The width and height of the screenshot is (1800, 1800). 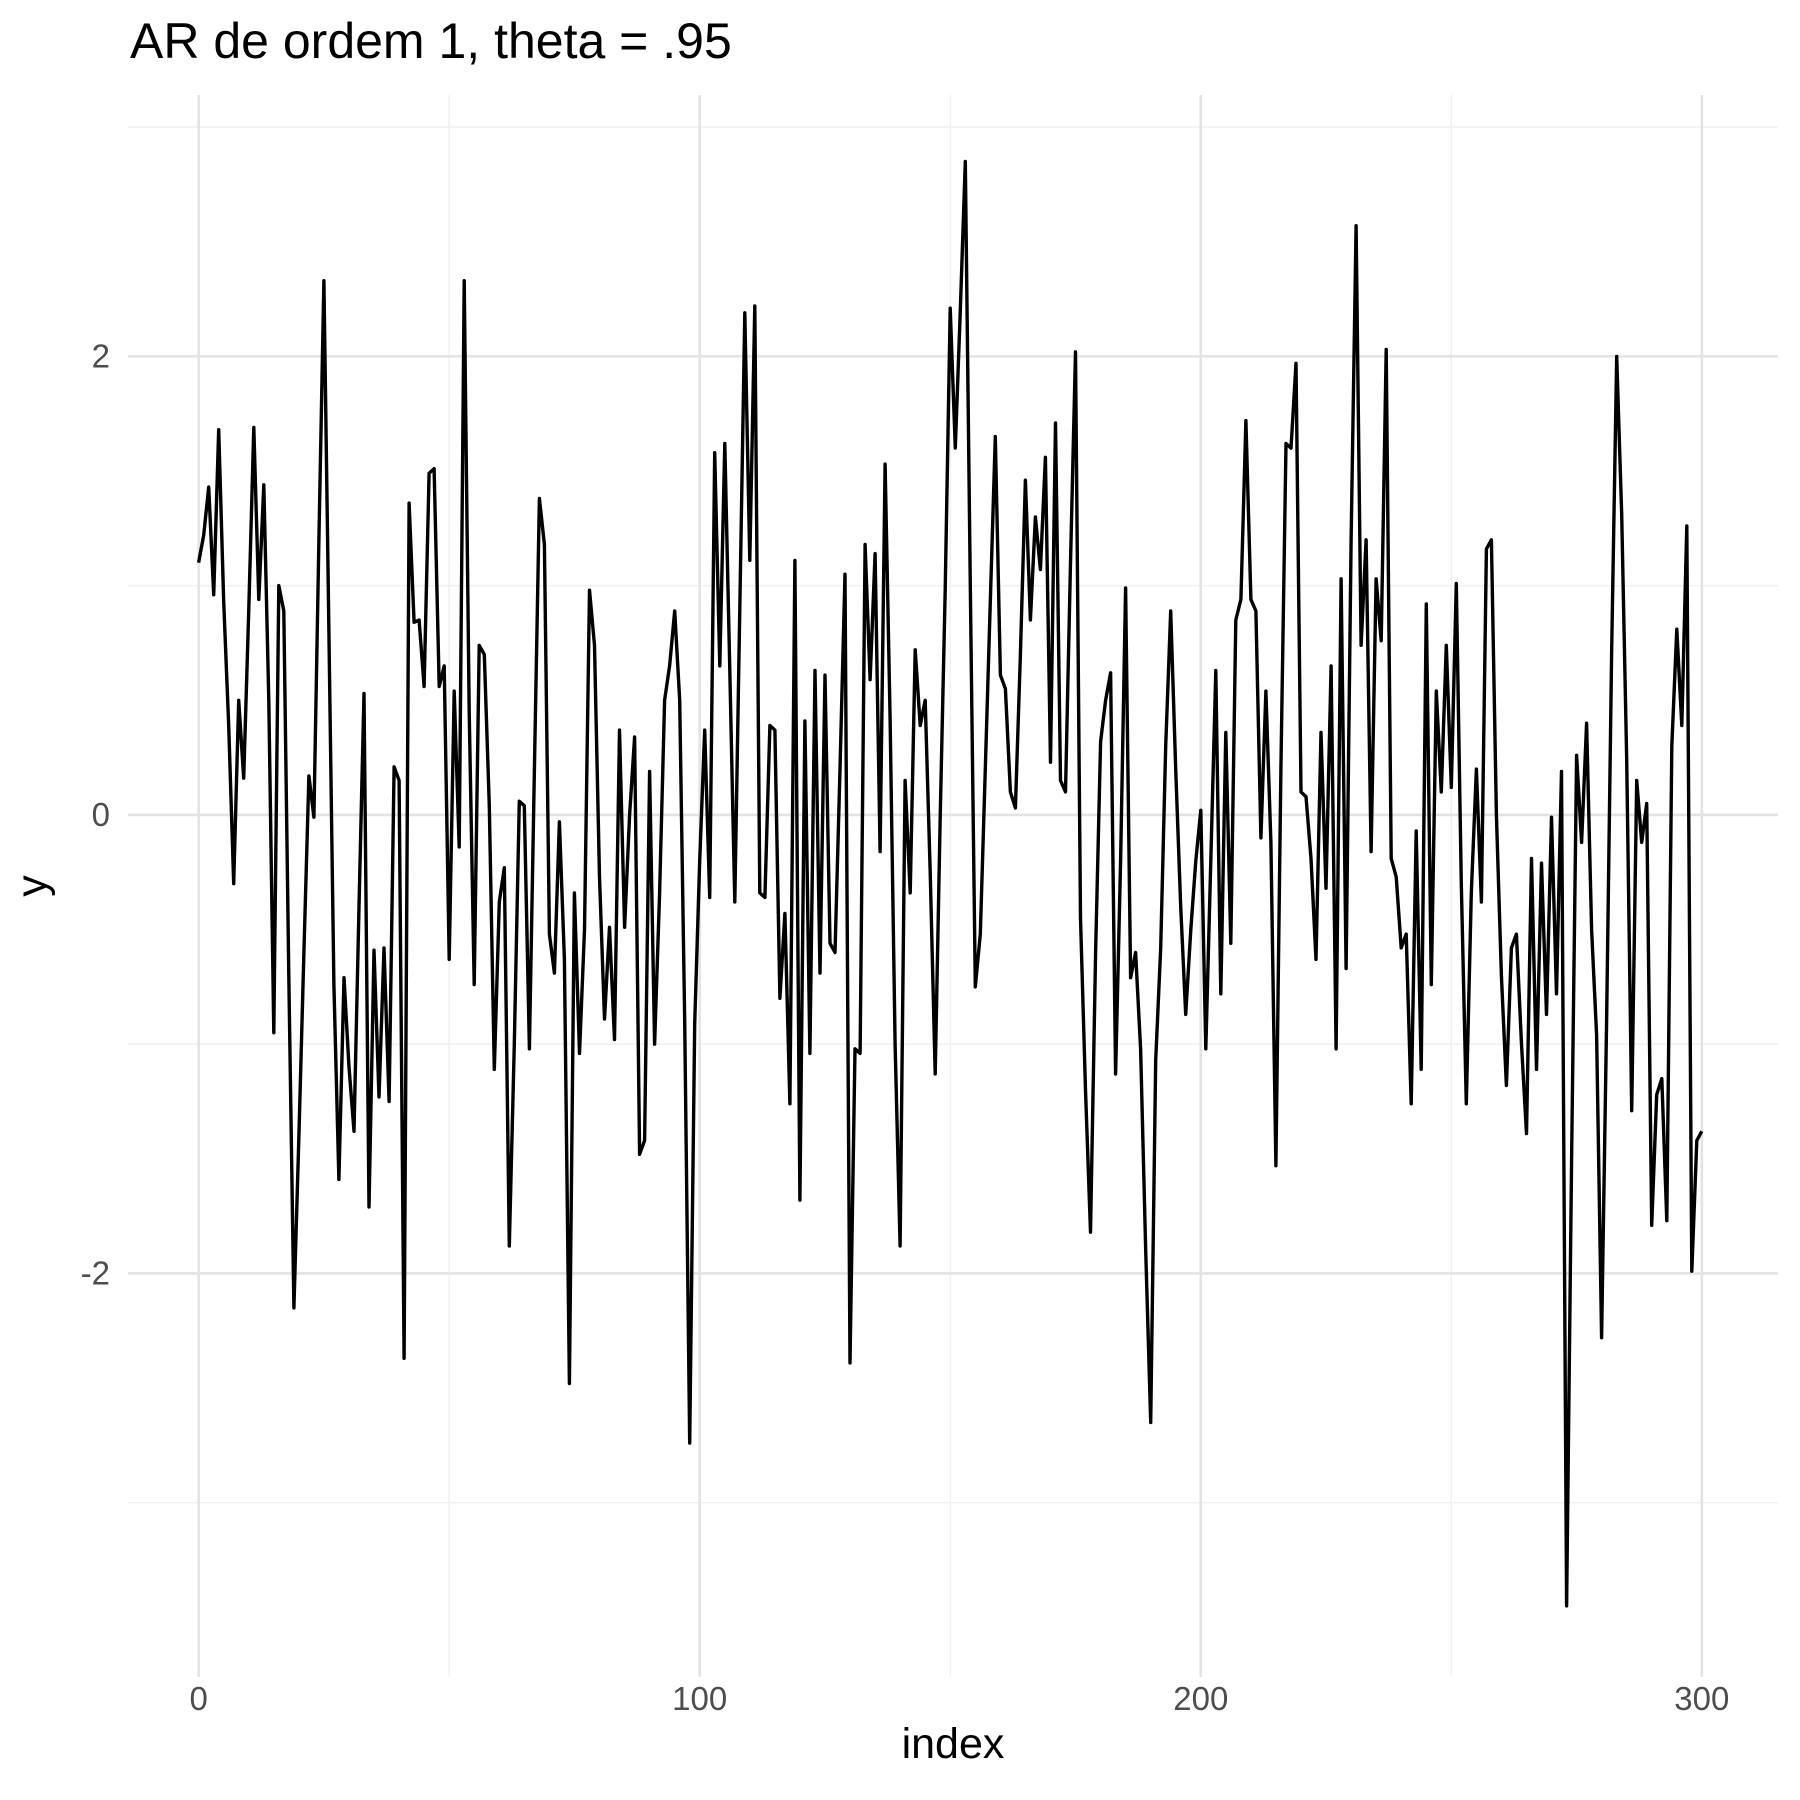 I want to click on y-axis-title: y, so click(x=32, y=886).